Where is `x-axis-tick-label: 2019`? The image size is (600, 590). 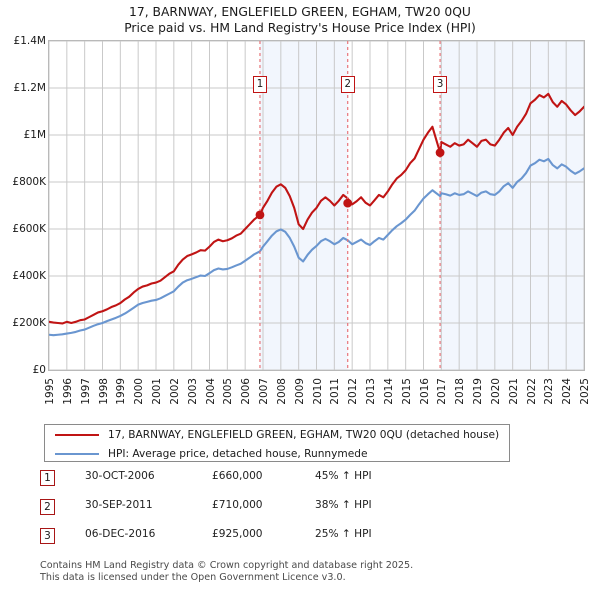 x-axis-tick-label: 2019 is located at coordinates (478, 391).